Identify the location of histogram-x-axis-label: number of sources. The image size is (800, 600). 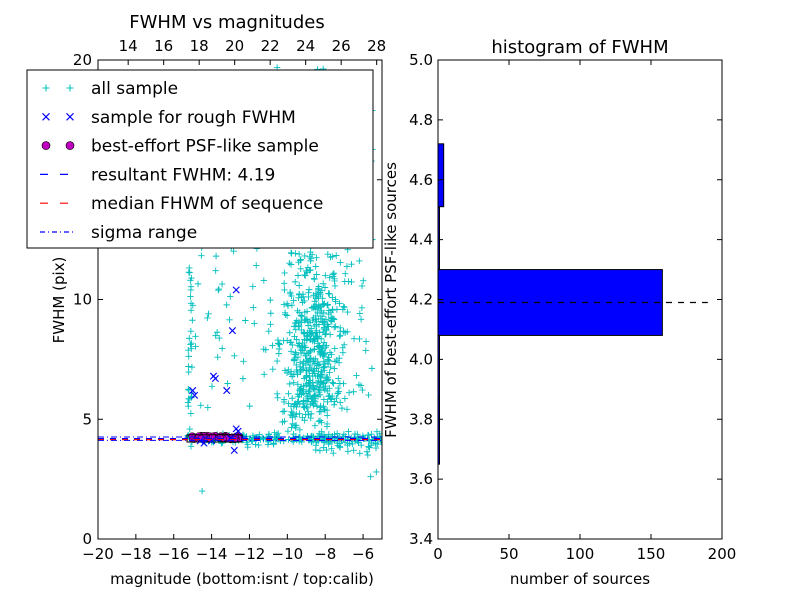
(580, 579).